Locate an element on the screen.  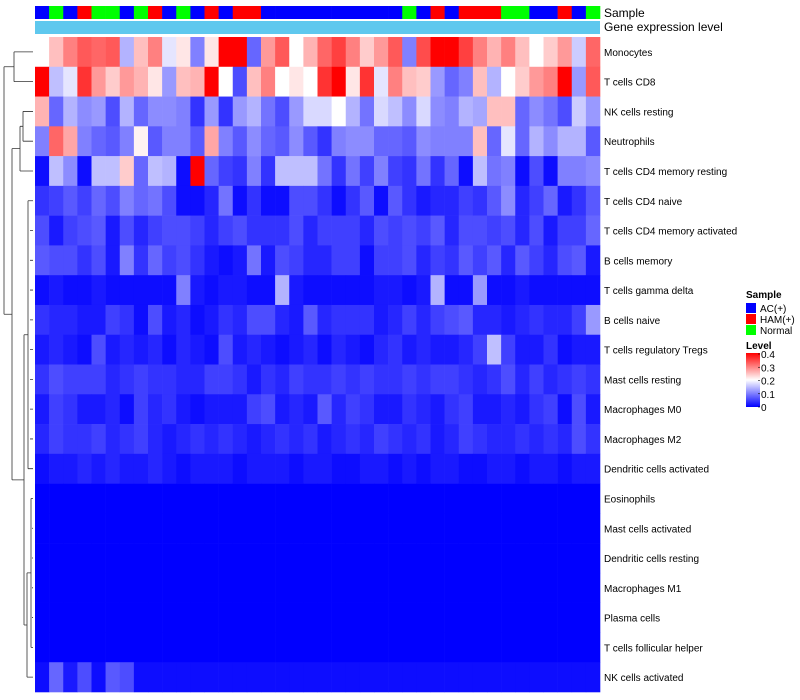
row-label: Mast cells activated is located at coordinates (647, 529).